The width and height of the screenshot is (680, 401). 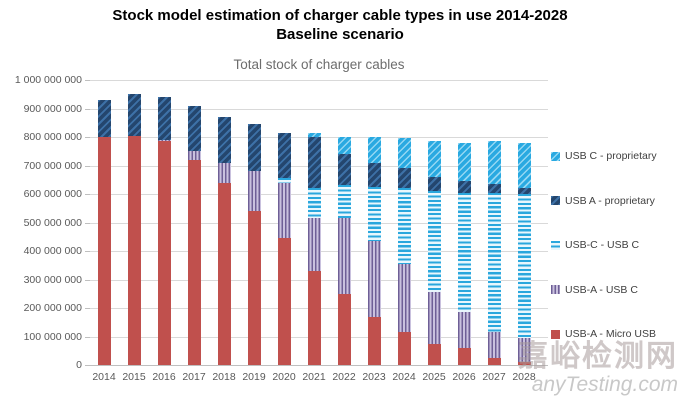 What do you see at coordinates (319, 365) in the screenshot?
I see `x-axis-line` at bounding box center [319, 365].